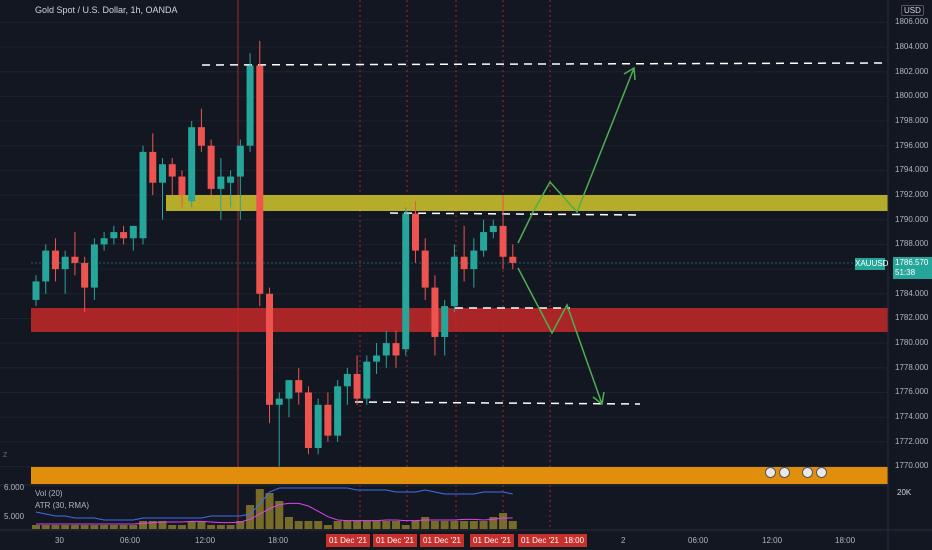 The image size is (932, 550). What do you see at coordinates (576, 155) in the screenshot?
I see `bullish-projection-arrow` at bounding box center [576, 155].